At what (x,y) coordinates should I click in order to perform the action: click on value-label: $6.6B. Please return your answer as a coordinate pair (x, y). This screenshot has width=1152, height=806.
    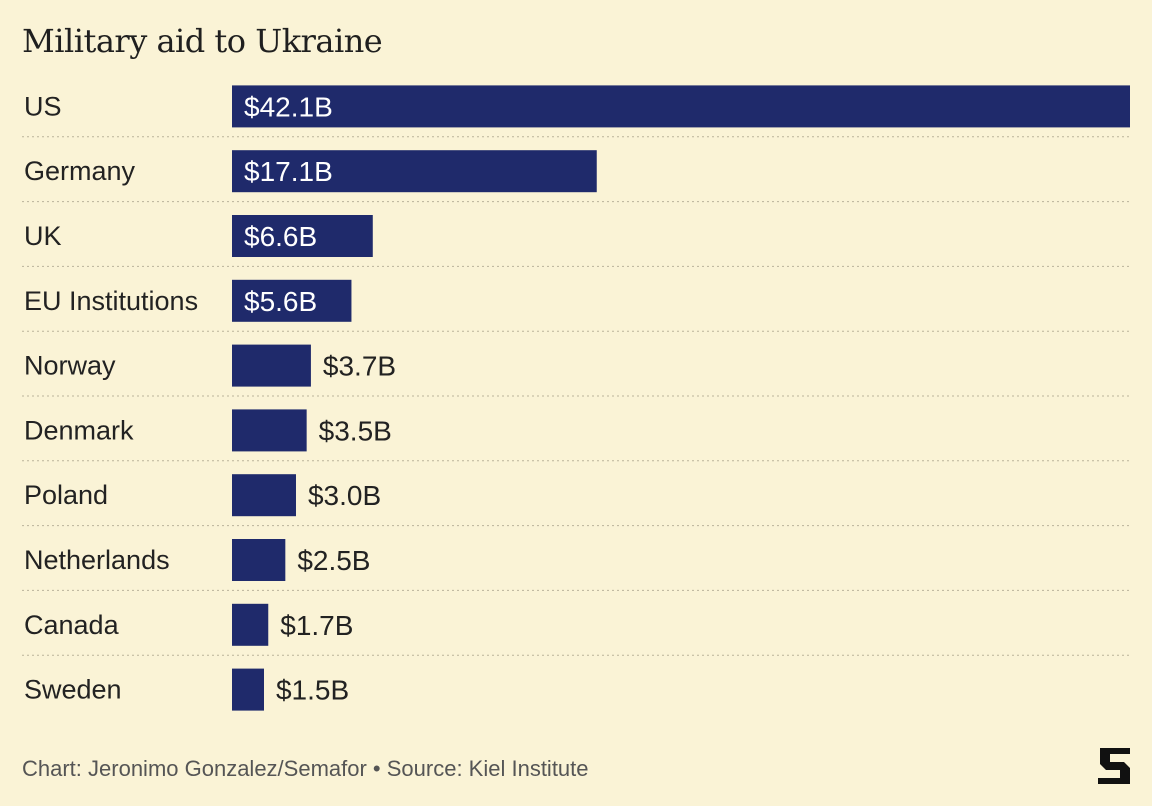
    Looking at the image, I should click on (280, 236).